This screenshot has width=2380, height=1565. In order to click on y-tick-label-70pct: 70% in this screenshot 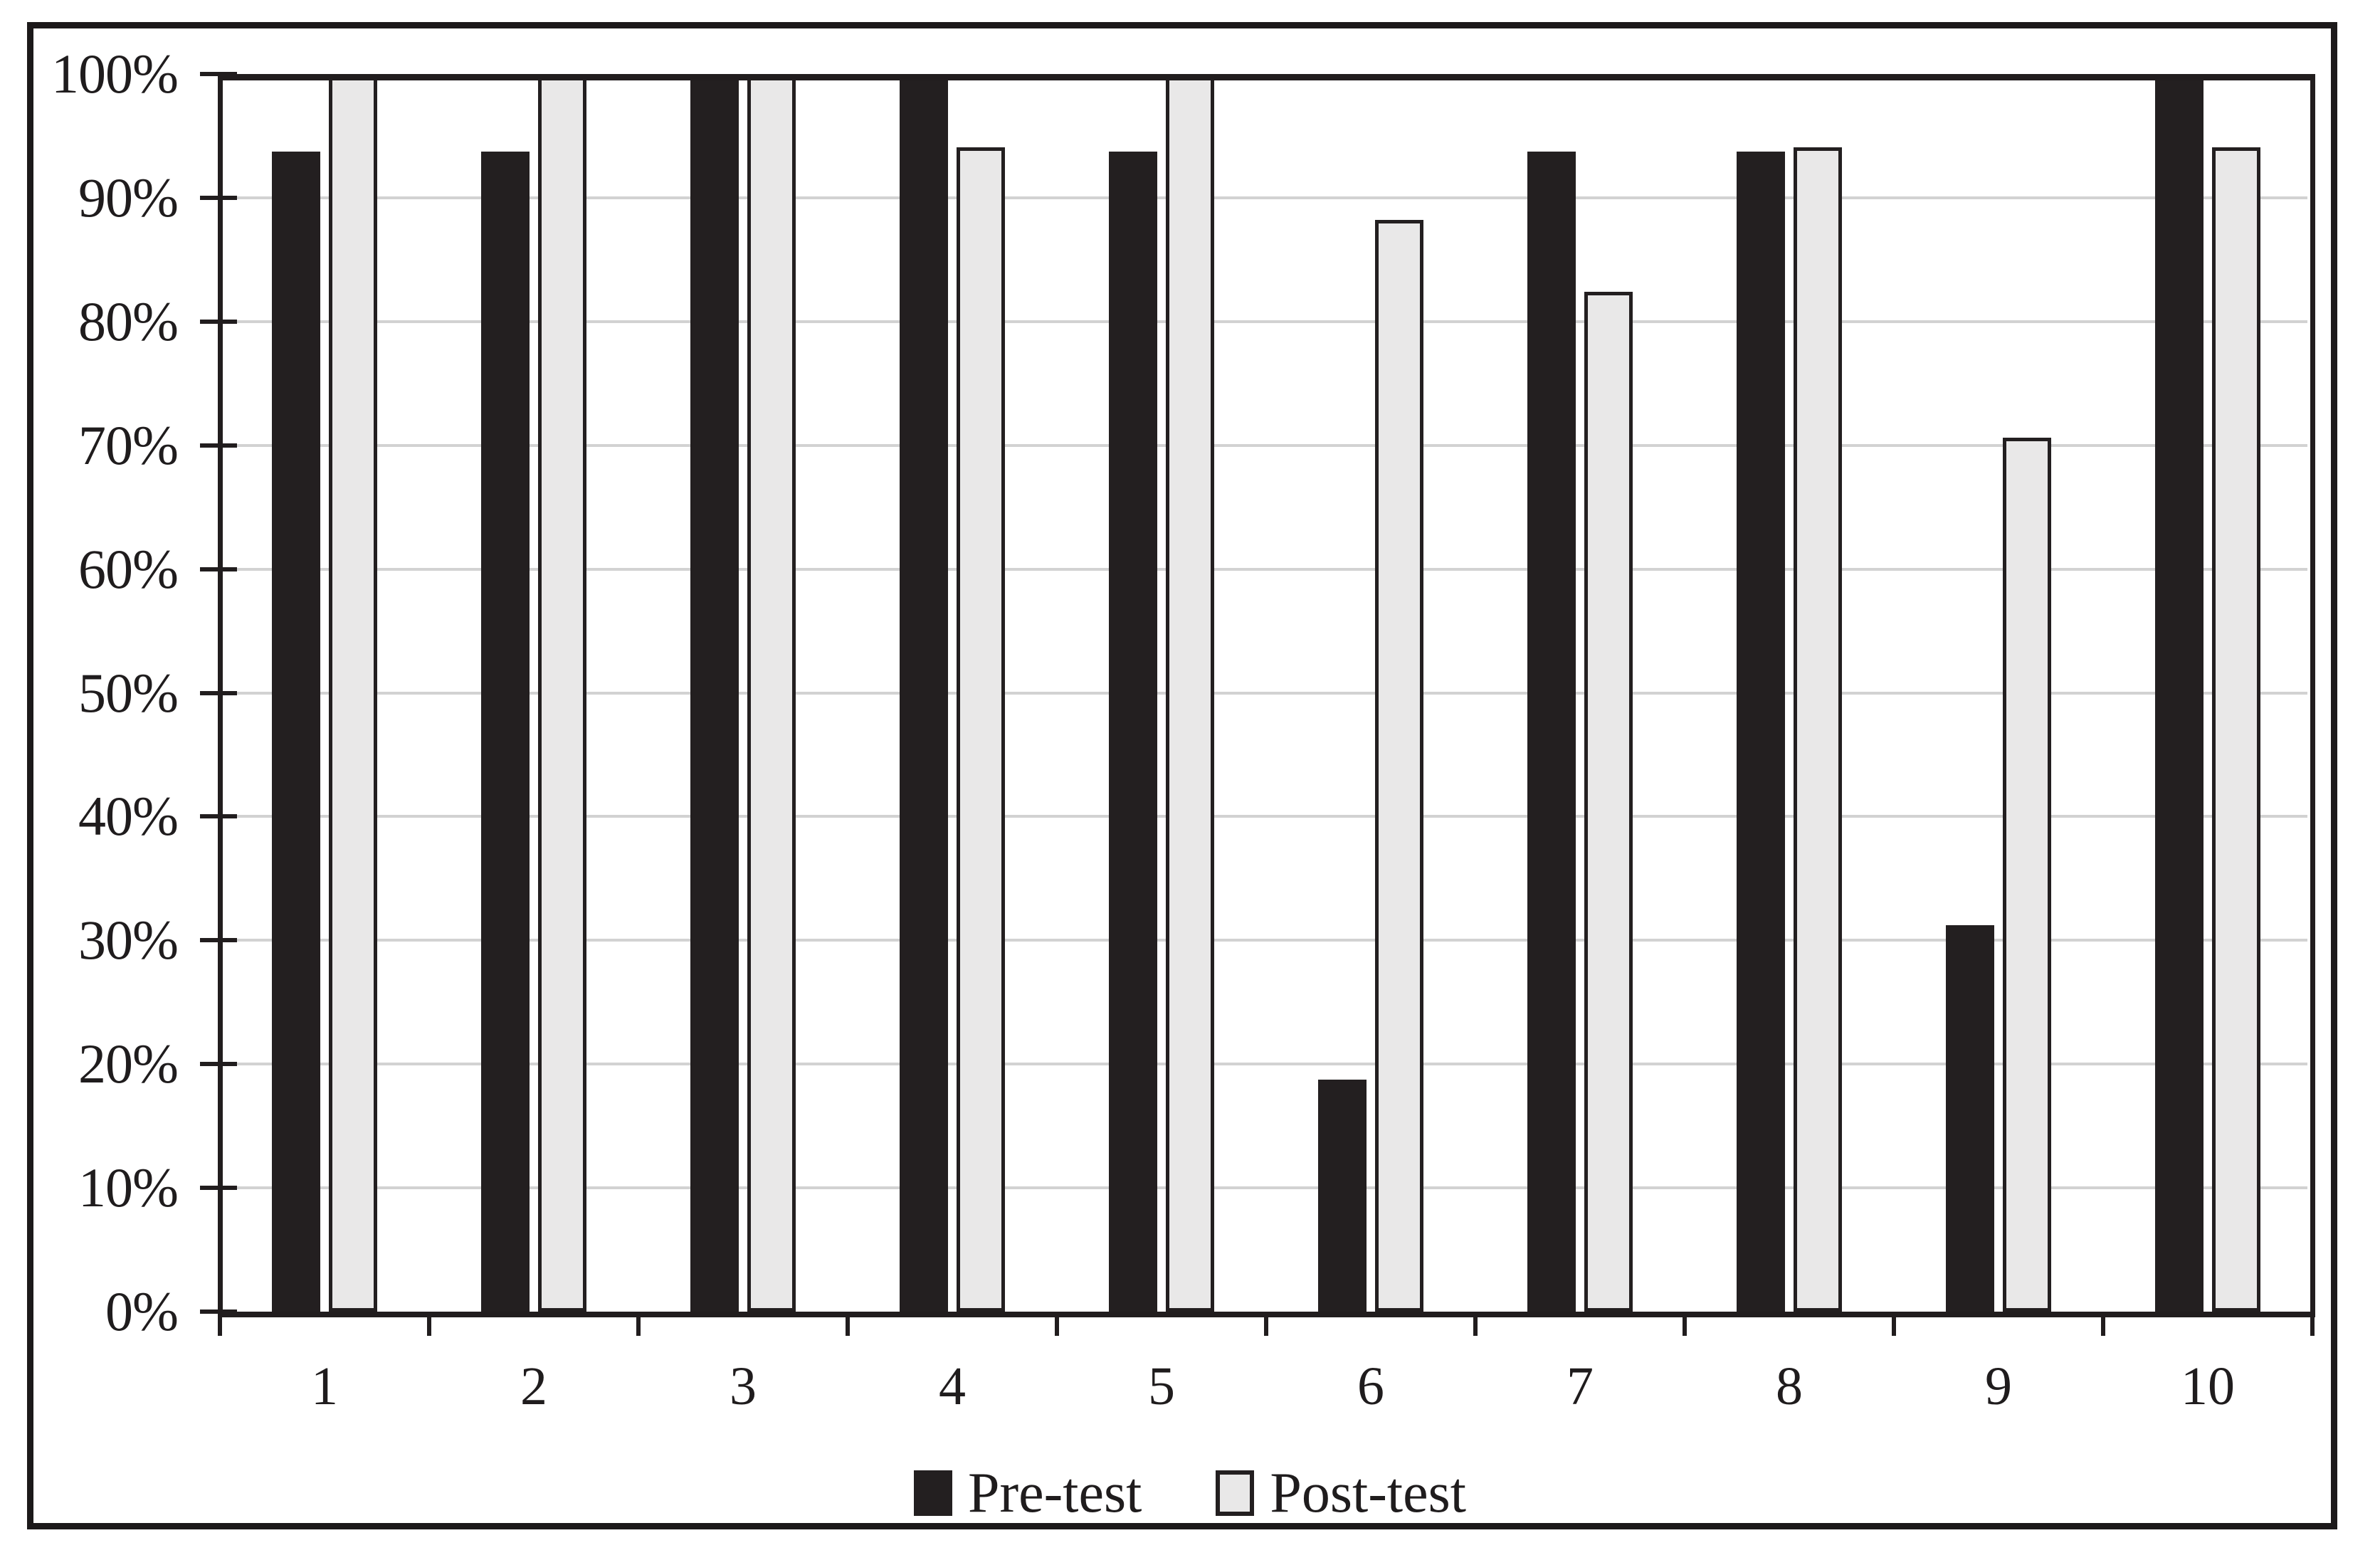, I will do `click(128, 445)`.